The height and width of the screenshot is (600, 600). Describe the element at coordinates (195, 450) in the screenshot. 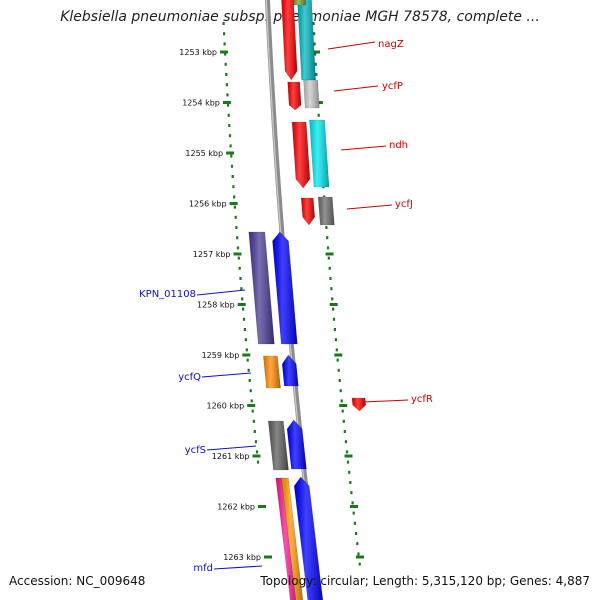

I see `gene-label-ycfs: ycfS` at that location.